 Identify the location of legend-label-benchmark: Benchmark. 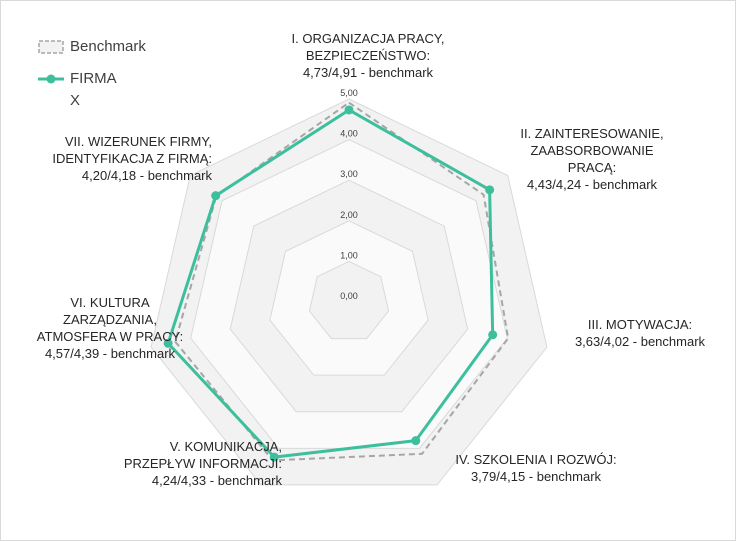
(108, 46).